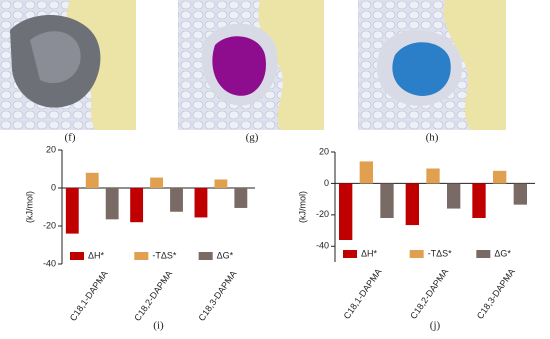  Describe the element at coordinates (68, 65) in the screenshot. I see `image-f` at that location.